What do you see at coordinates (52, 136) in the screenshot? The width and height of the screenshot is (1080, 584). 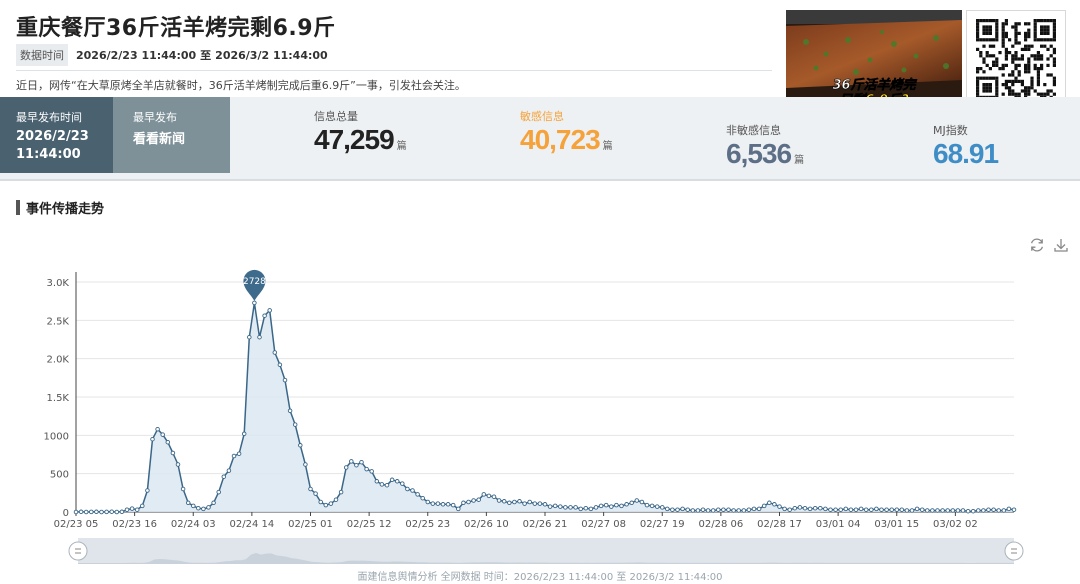 I see `earliest-time-date: 2026/2/23` at bounding box center [52, 136].